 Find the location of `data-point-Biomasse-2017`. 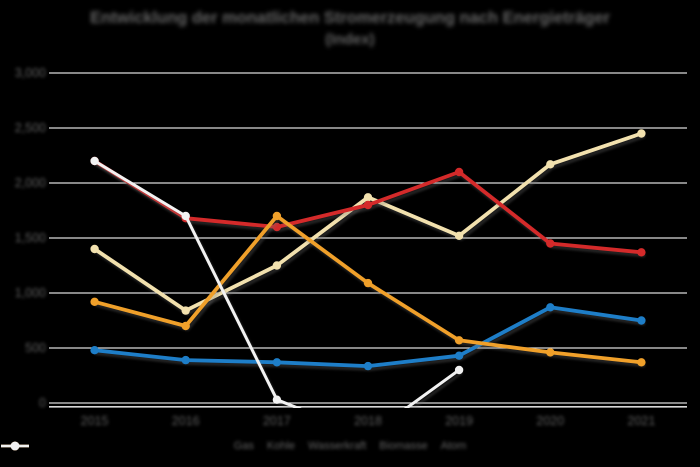

data-point-Biomasse-2017 is located at coordinates (277, 216).